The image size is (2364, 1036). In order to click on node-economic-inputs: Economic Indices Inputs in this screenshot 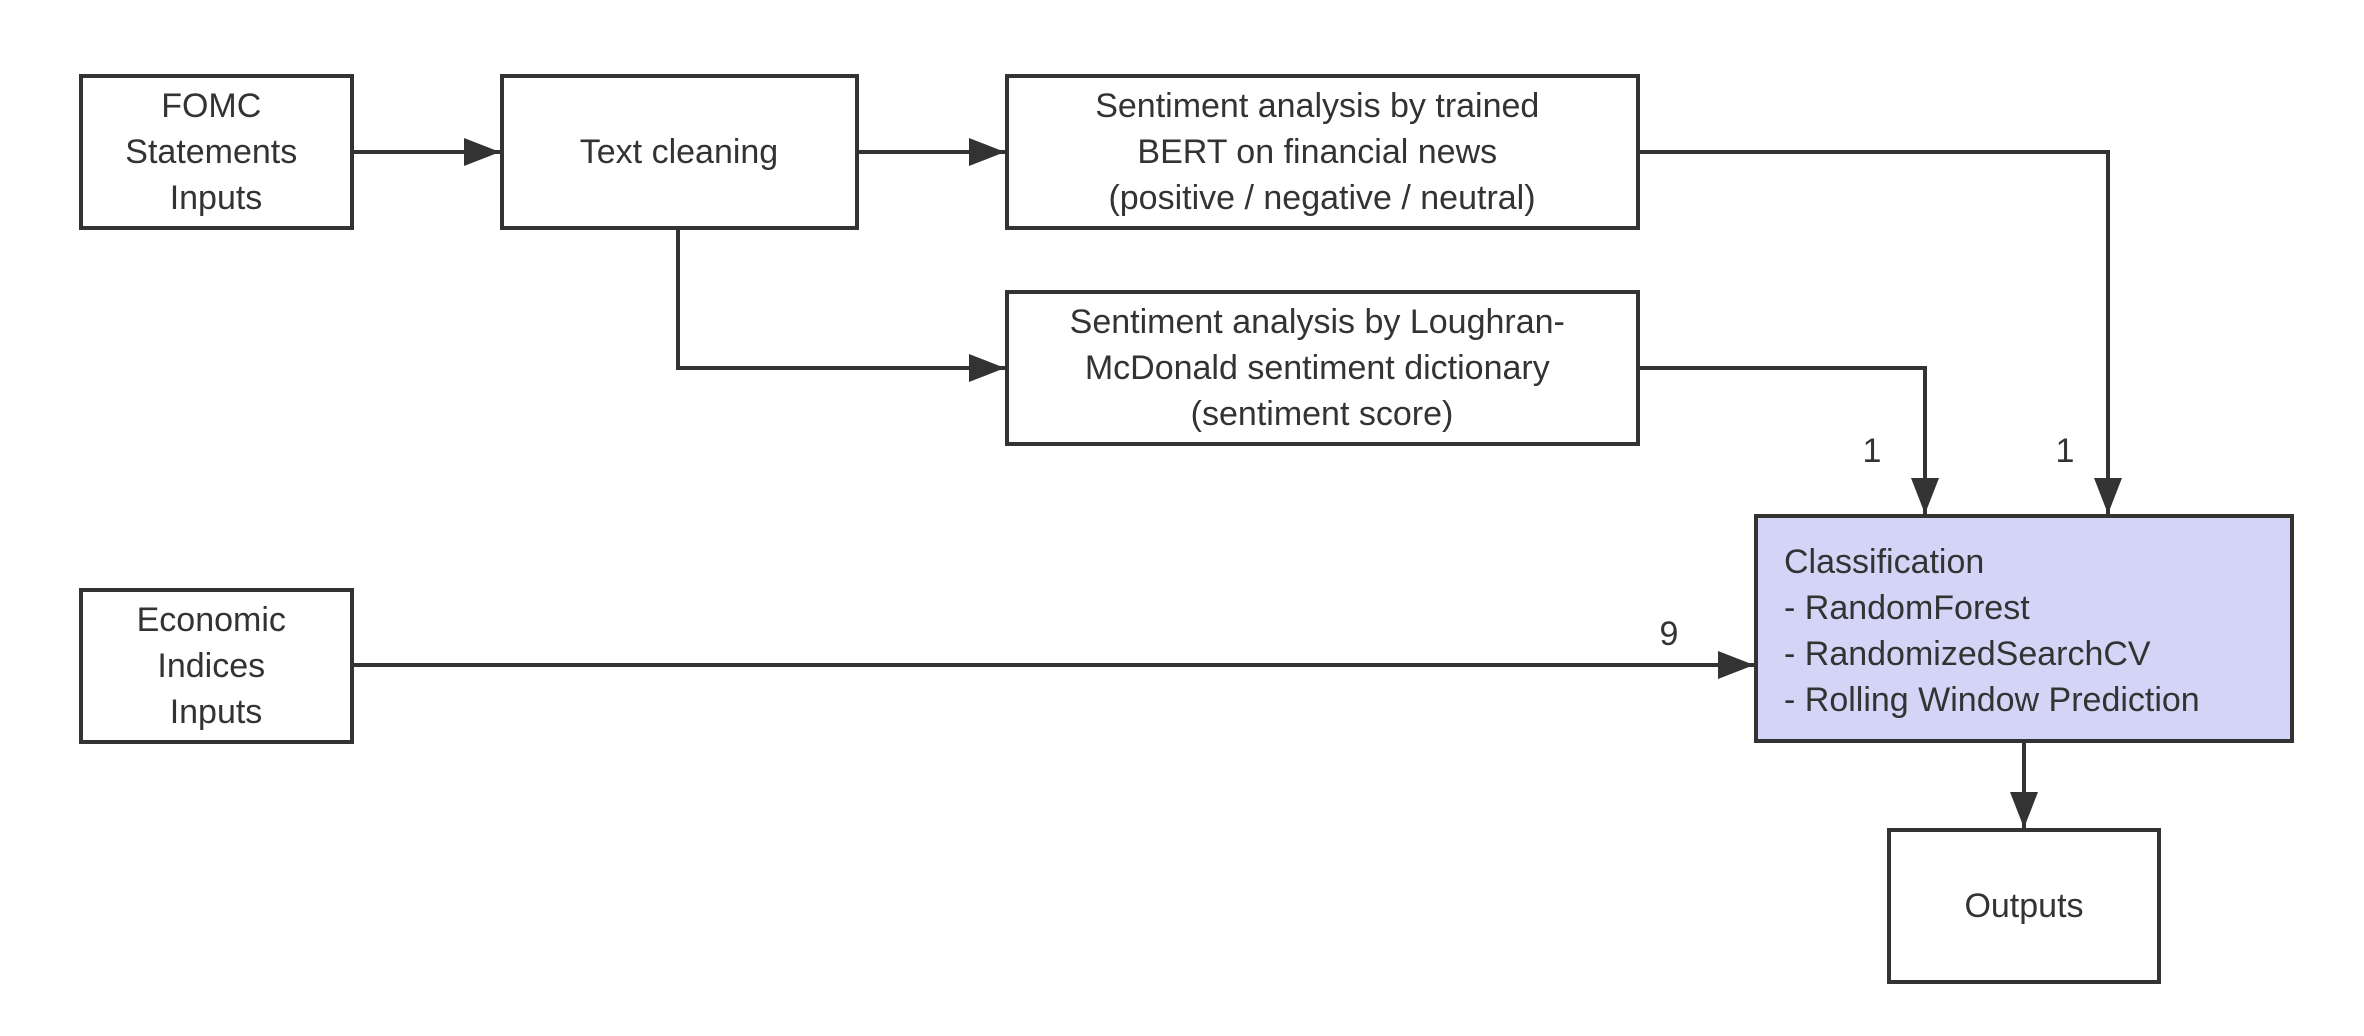, I will do `click(216, 666)`.